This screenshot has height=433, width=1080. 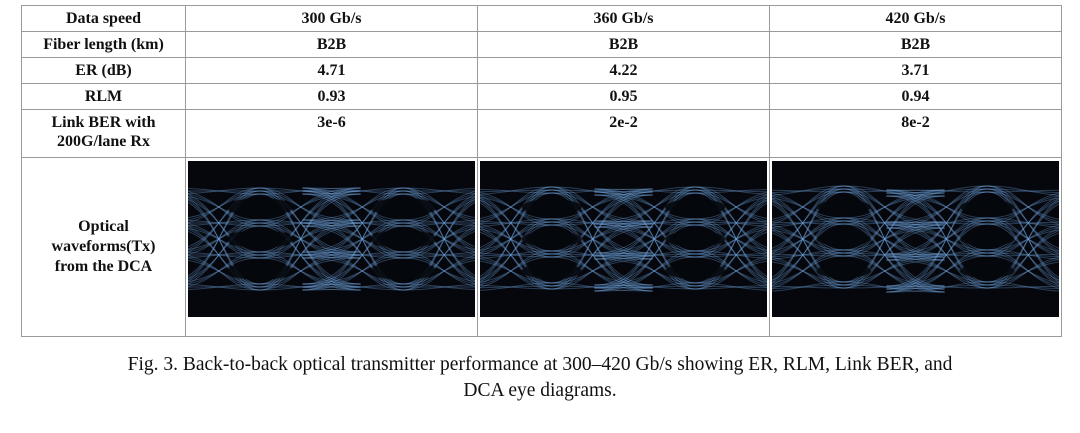 I want to click on row-header-fiber-length: Fiber length (km), so click(x=103, y=44).